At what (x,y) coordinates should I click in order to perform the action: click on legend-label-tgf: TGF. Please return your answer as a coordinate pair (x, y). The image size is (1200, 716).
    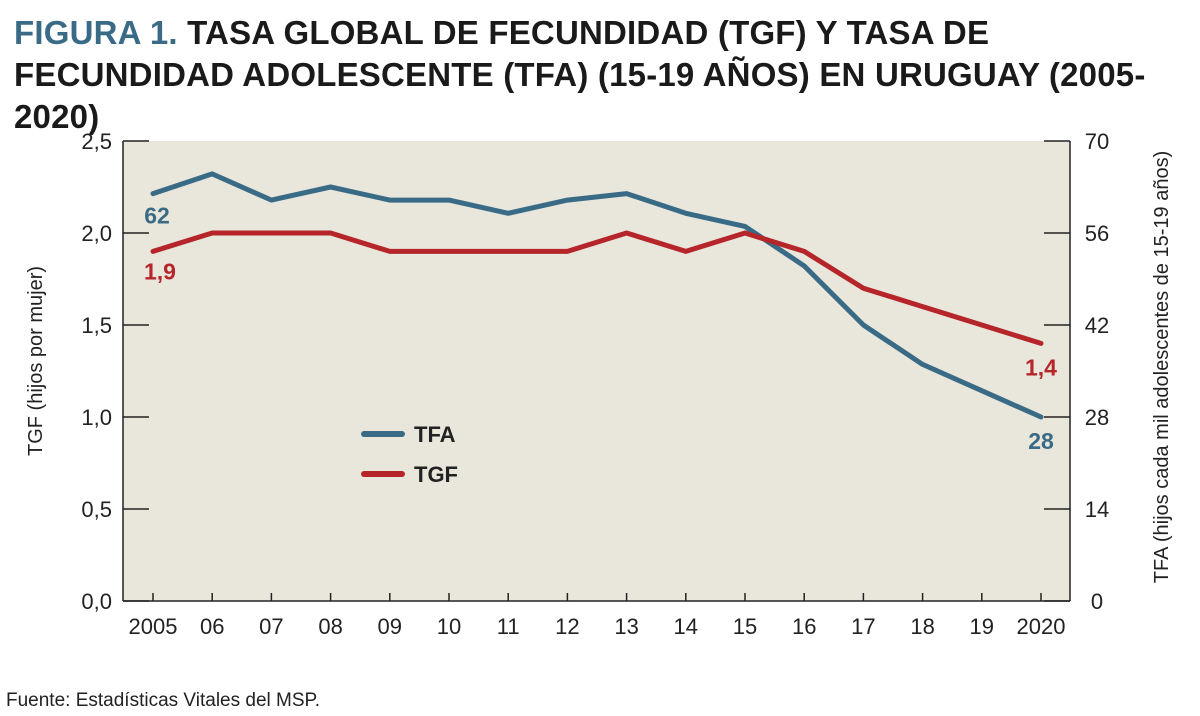
    Looking at the image, I should click on (436, 474).